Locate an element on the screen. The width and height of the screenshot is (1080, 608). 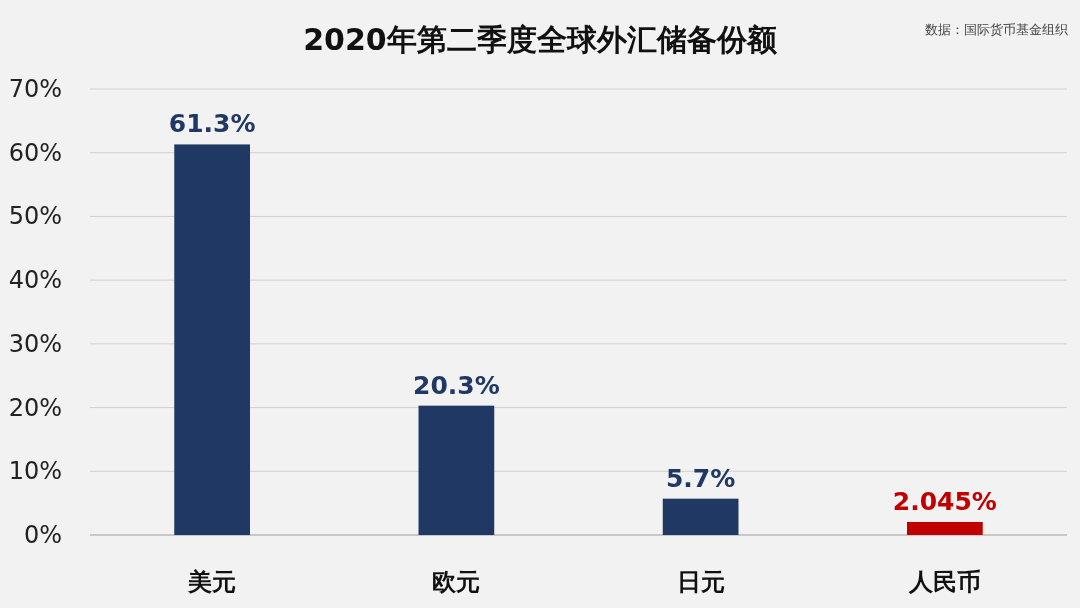
text: 数据：国际货币基金组织 is located at coordinates (996, 29).